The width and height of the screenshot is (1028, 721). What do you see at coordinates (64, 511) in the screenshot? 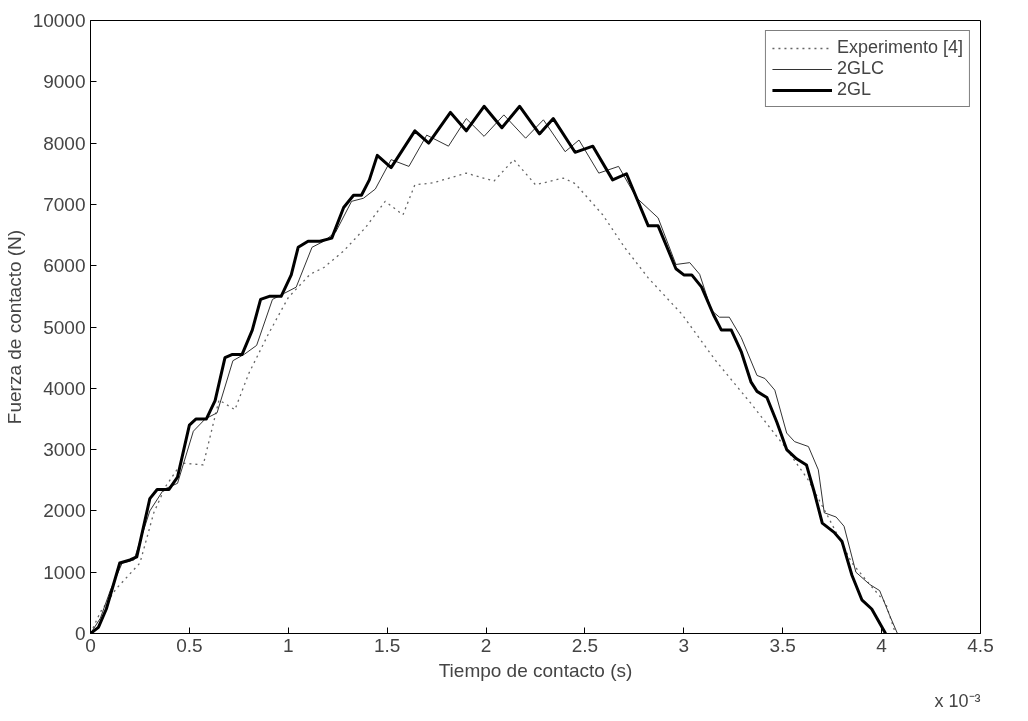
I see `y-tick-label: 2000` at bounding box center [64, 511].